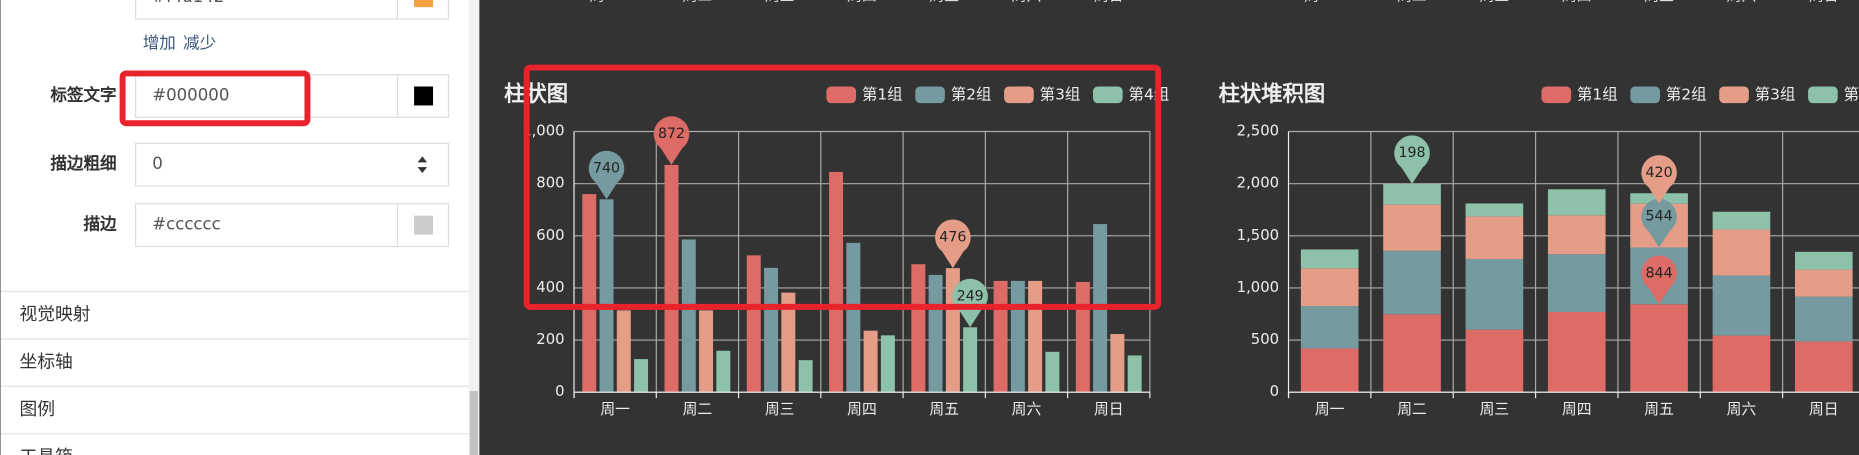 Image resolution: width=1859 pixels, height=455 pixels. Describe the element at coordinates (474, 423) in the screenshot. I see `scrollbar-thumb` at that location.